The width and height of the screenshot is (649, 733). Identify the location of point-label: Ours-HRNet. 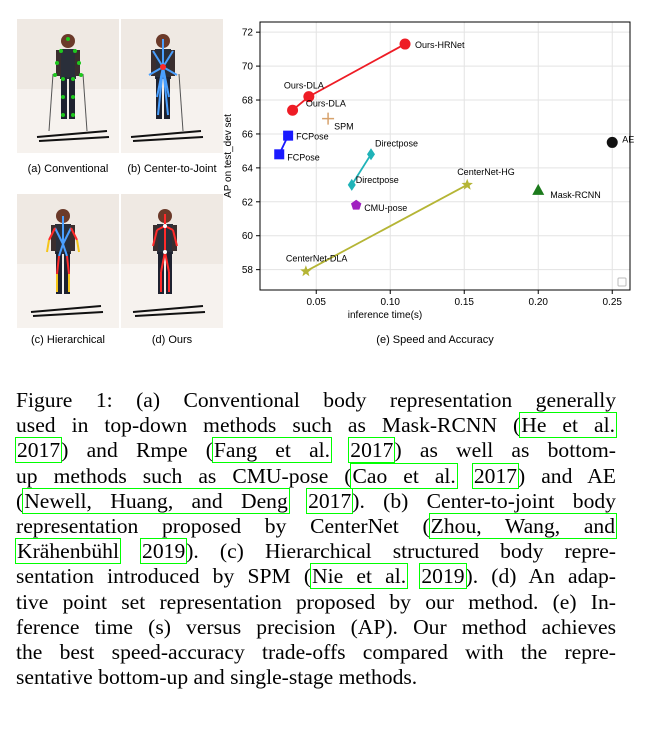
(440, 45).